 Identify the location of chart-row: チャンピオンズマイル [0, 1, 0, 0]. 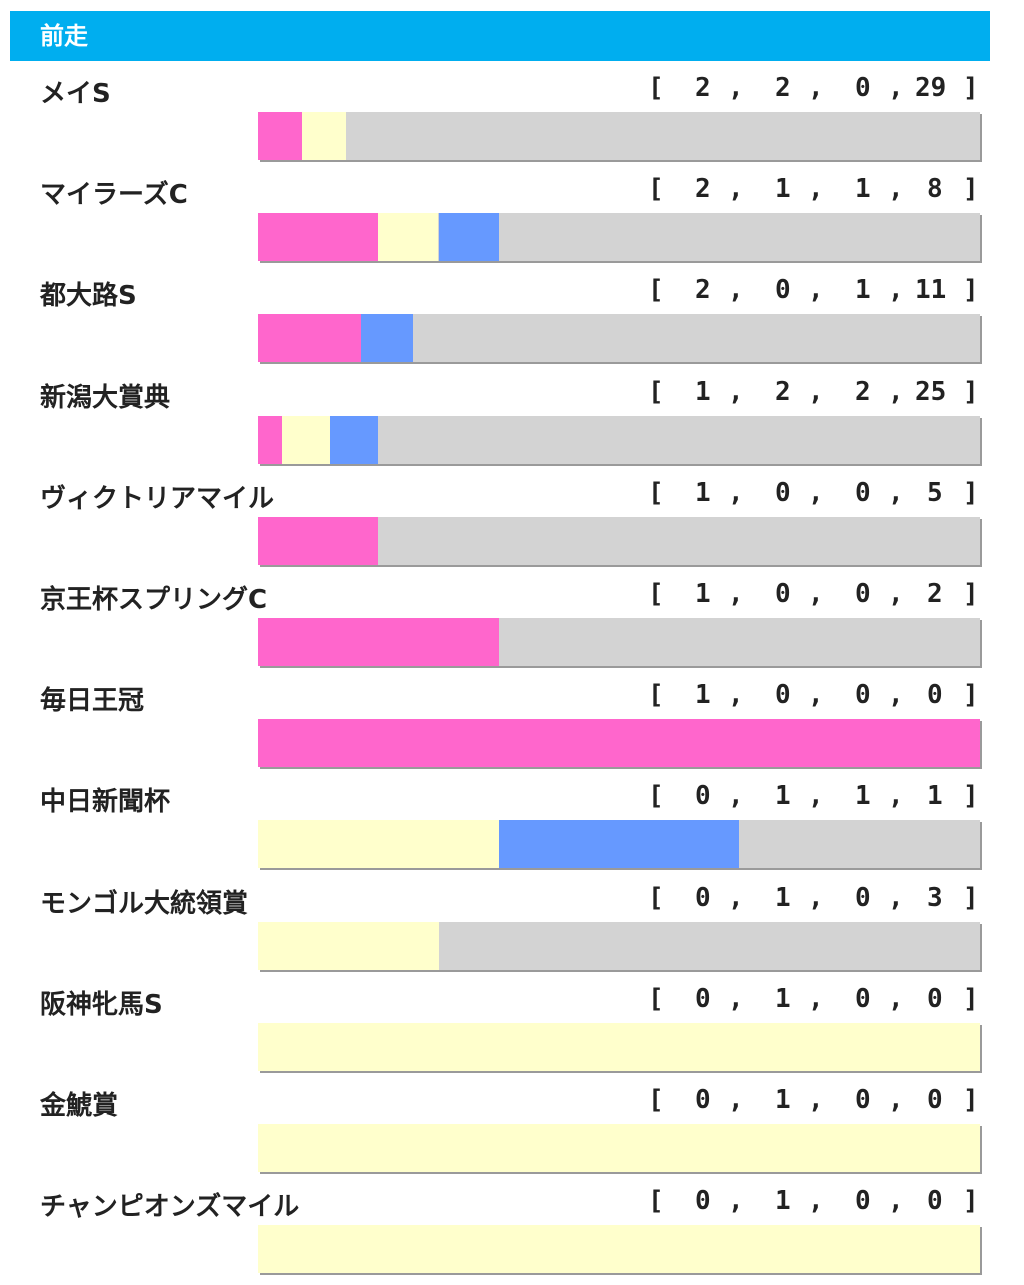
(512, 1224).